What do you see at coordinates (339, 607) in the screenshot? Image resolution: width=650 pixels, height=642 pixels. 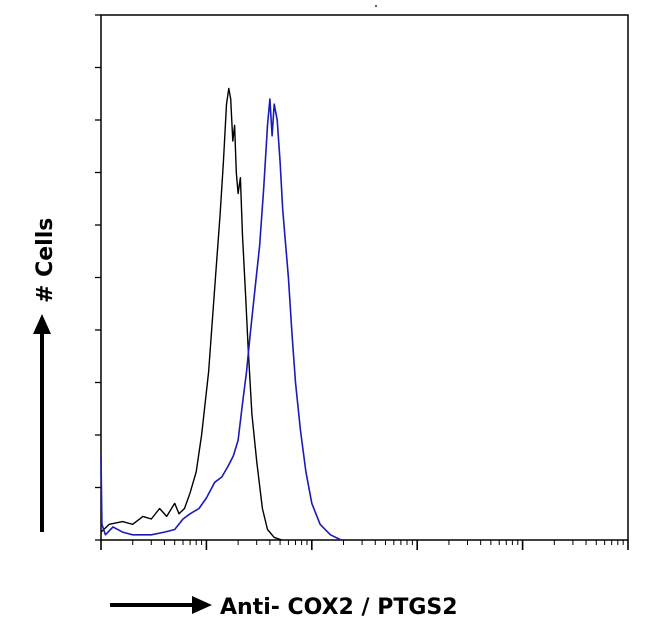 I see `x-axis-label: Anti- COX2 / PTGS2` at bounding box center [339, 607].